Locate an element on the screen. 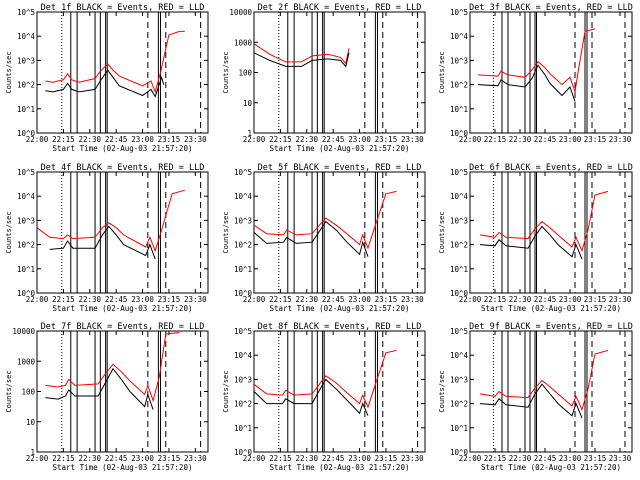 This screenshot has width=640, height=480. y-tick-label: 10000 is located at coordinates (23, 331).